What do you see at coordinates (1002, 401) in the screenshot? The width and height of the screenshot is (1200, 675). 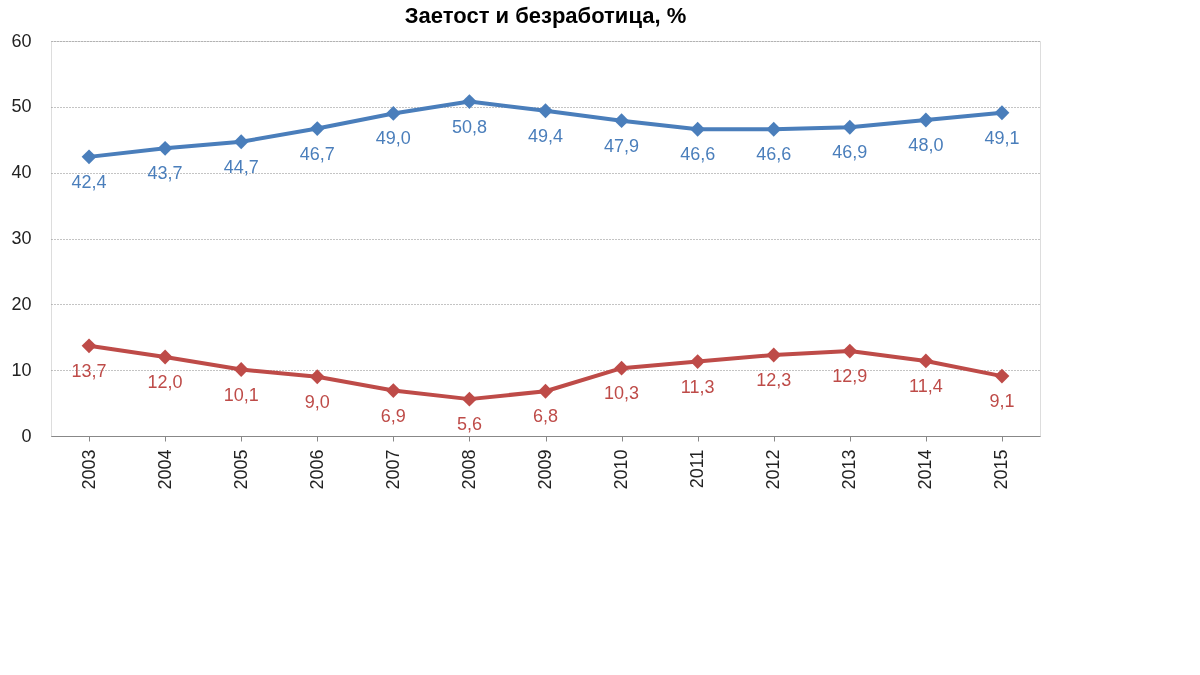 I see `data-label: 9,1` at bounding box center [1002, 401].